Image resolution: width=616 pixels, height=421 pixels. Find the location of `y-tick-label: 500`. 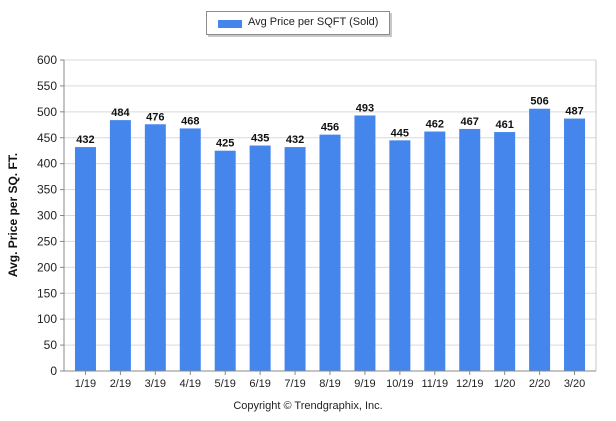

y-tick-label: 500 is located at coordinates (47, 112).